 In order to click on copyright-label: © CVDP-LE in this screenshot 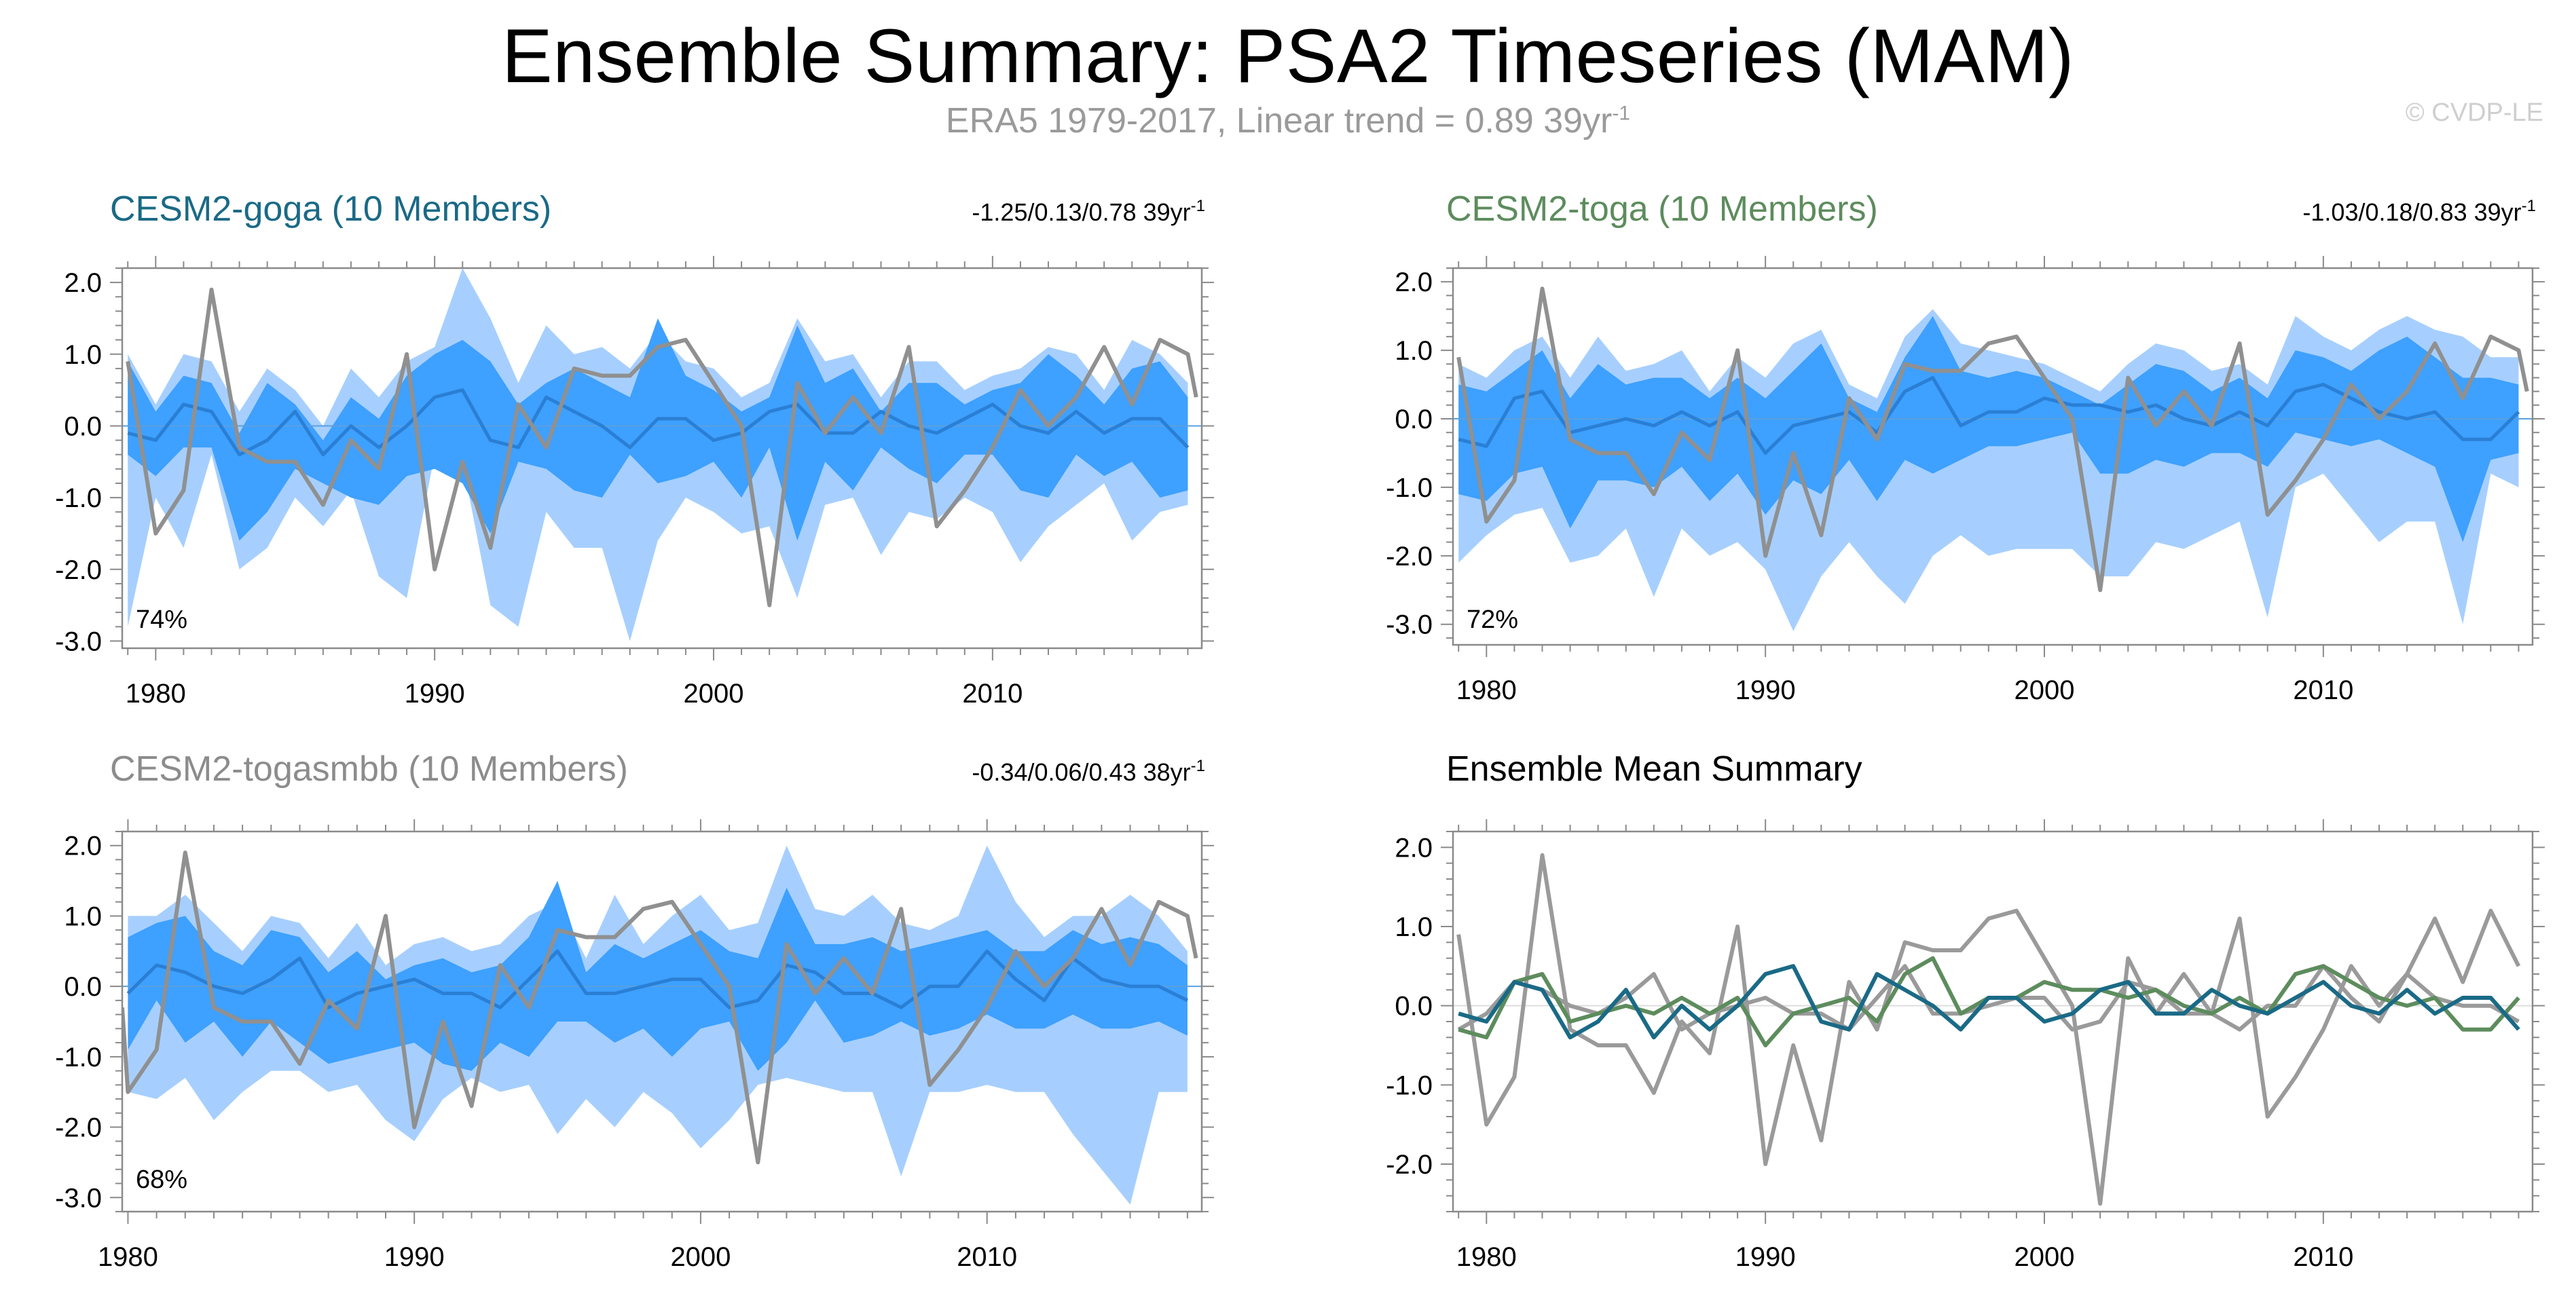, I will do `click(2474, 112)`.